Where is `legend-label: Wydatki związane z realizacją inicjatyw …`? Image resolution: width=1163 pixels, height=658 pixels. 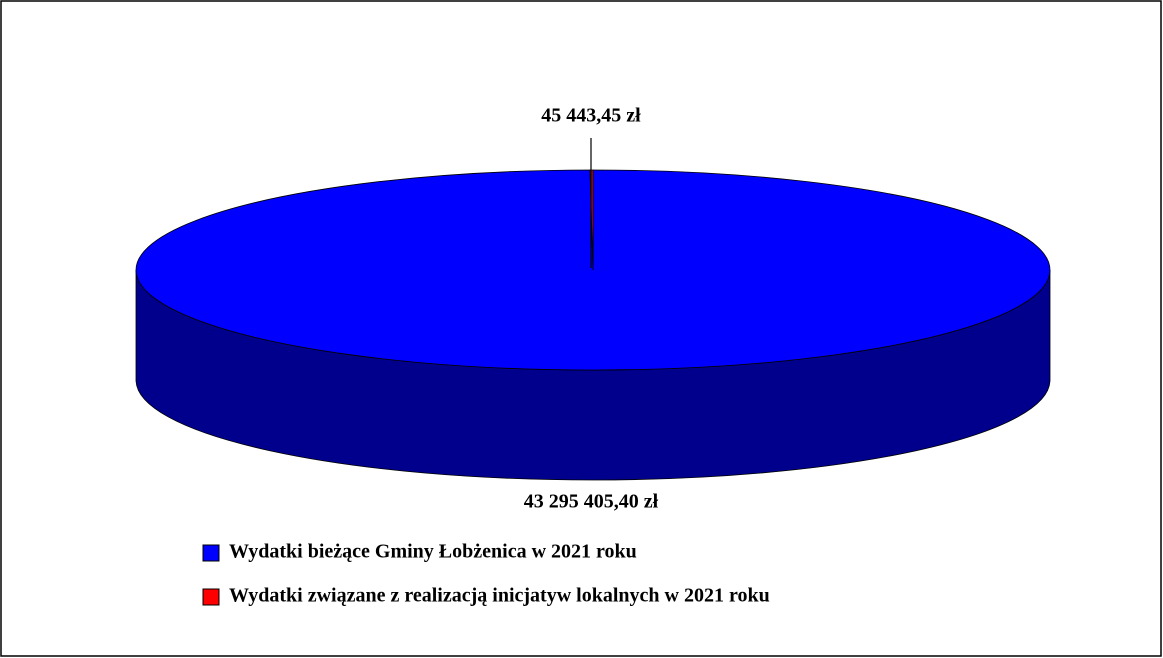 legend-label: Wydatki związane z realizacją inicjatyw … is located at coordinates (499, 596).